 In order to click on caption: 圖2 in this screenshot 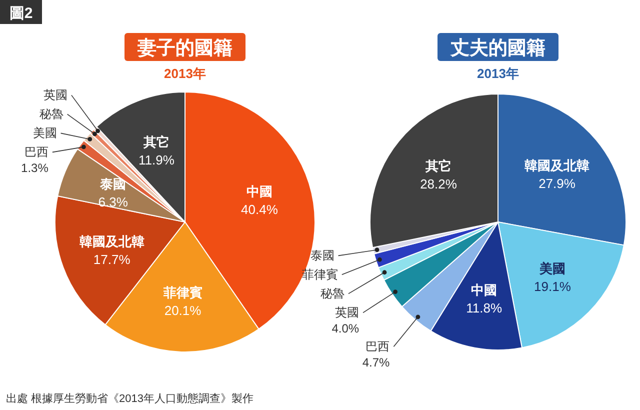, I will do `click(21, 13)`.